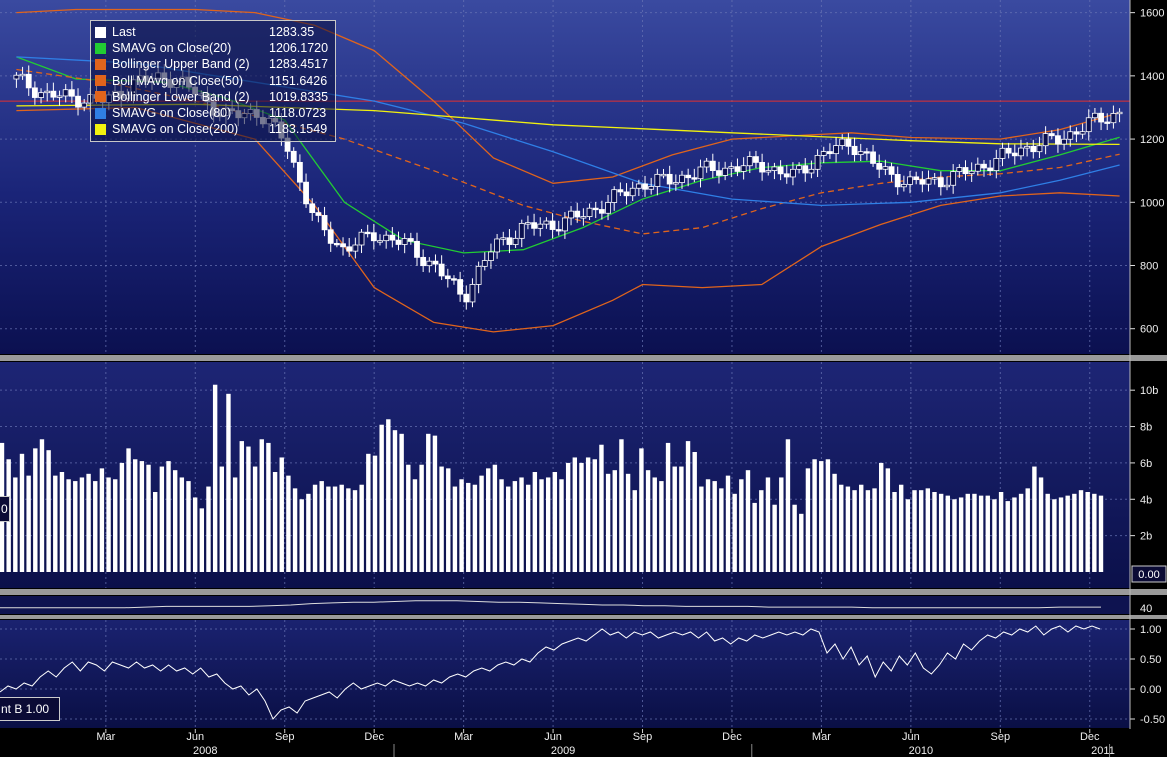 This screenshot has width=1167, height=757. Describe the element at coordinates (213, 97) in the screenshot. I see `legend-item: Bollinger Lower Band (2) 1019.8335` at that location.